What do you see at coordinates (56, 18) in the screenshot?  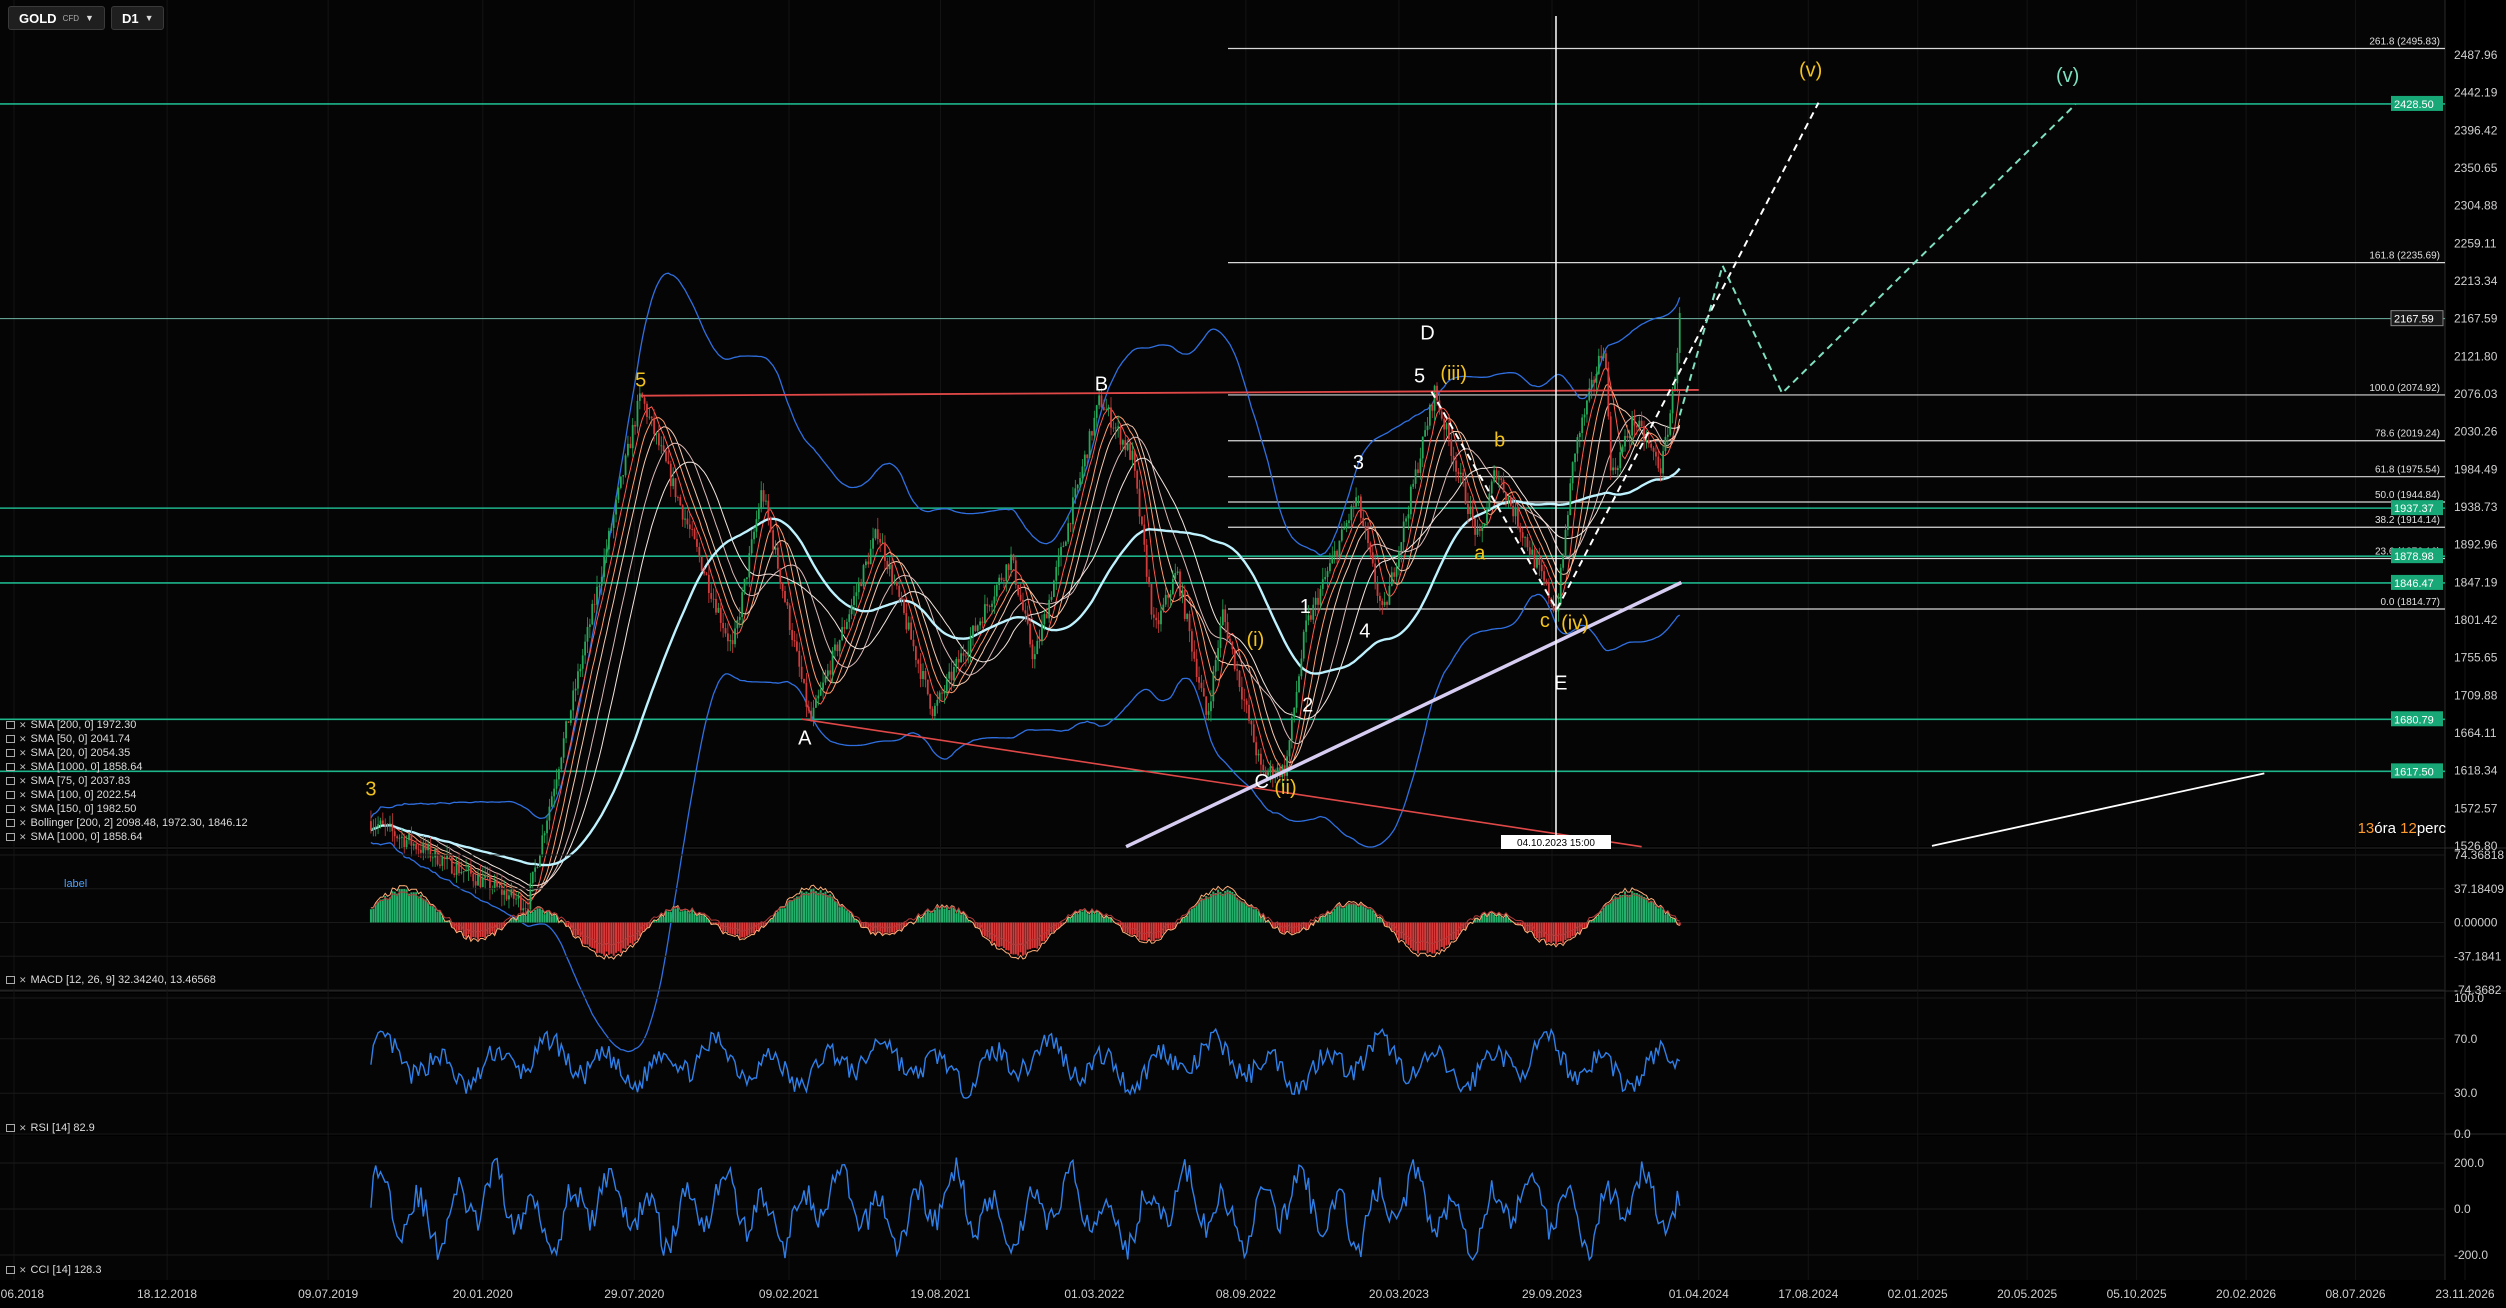 I see `symbol-selector: GOLD CFD ▼` at bounding box center [56, 18].